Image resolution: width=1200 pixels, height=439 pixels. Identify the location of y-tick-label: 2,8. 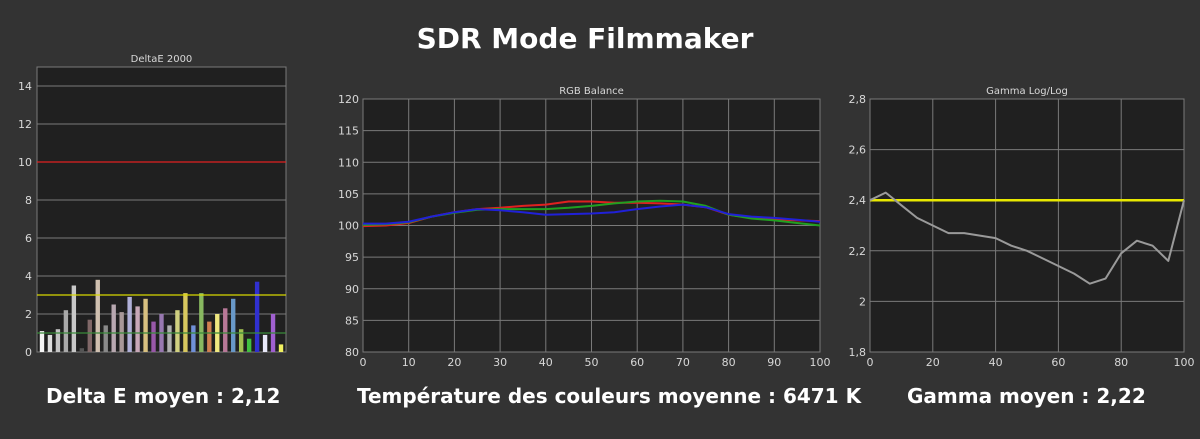
(858, 99).